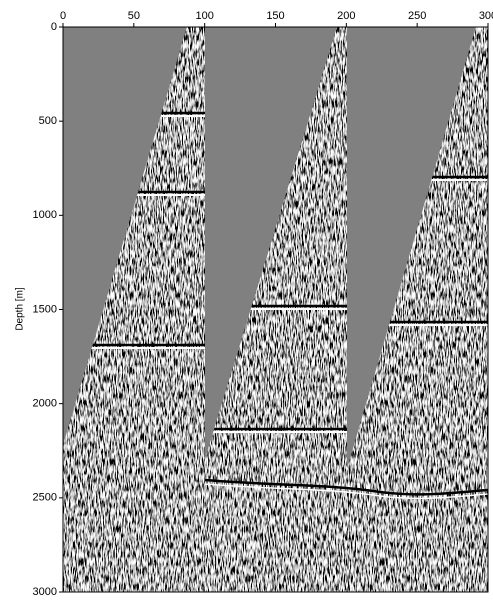  What do you see at coordinates (45, 592) in the screenshot?
I see `y-tick-label: 3000` at bounding box center [45, 592].